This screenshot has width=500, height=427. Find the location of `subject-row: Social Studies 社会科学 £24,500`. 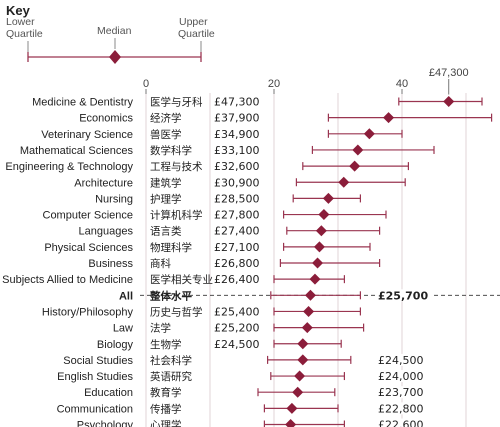

subject-row: Social Studies 社会科学 £24,500 is located at coordinates (247, 360).